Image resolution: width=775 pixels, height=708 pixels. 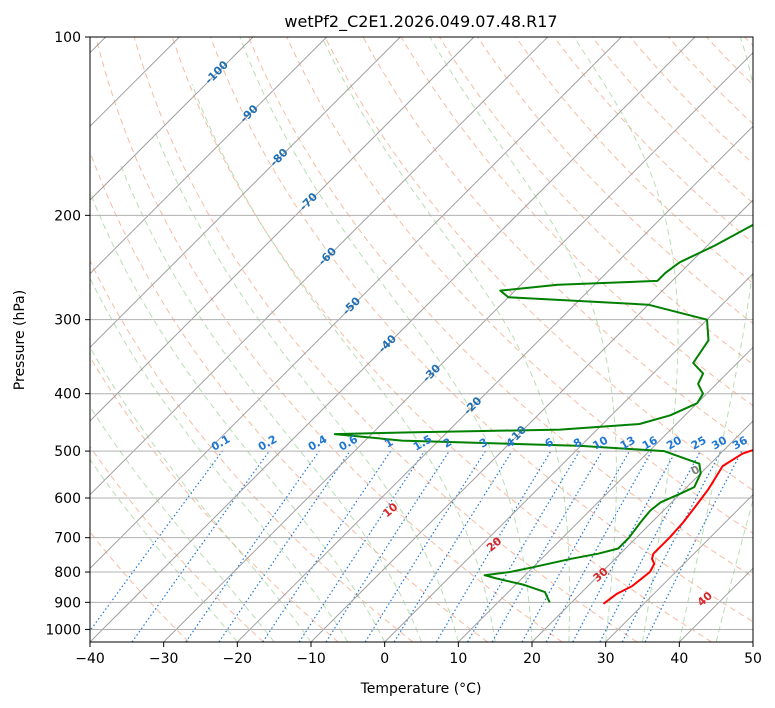 I want to click on x-tick-label: −30, so click(x=164, y=659).